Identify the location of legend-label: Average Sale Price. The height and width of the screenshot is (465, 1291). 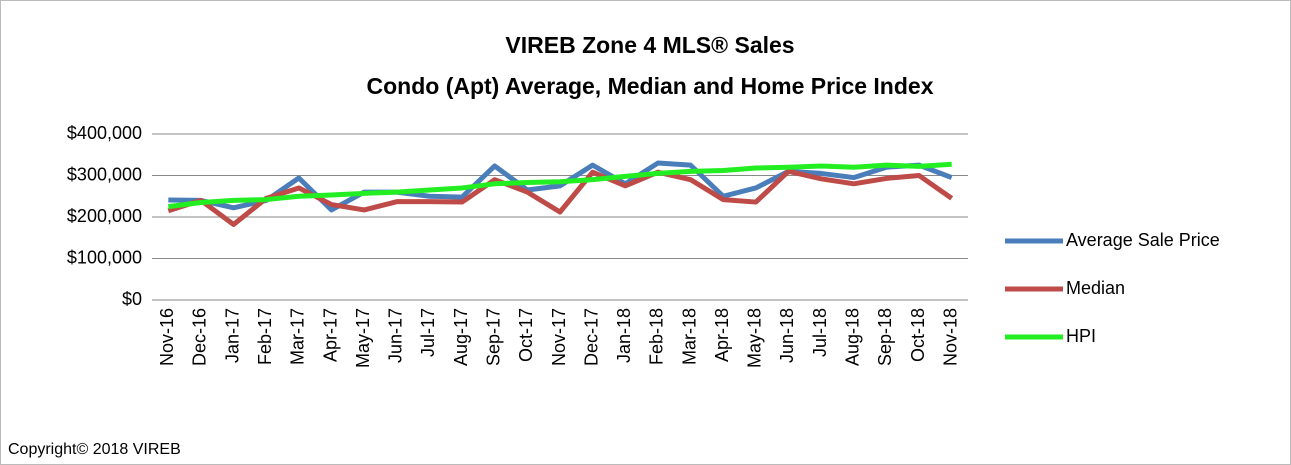
(1143, 240).